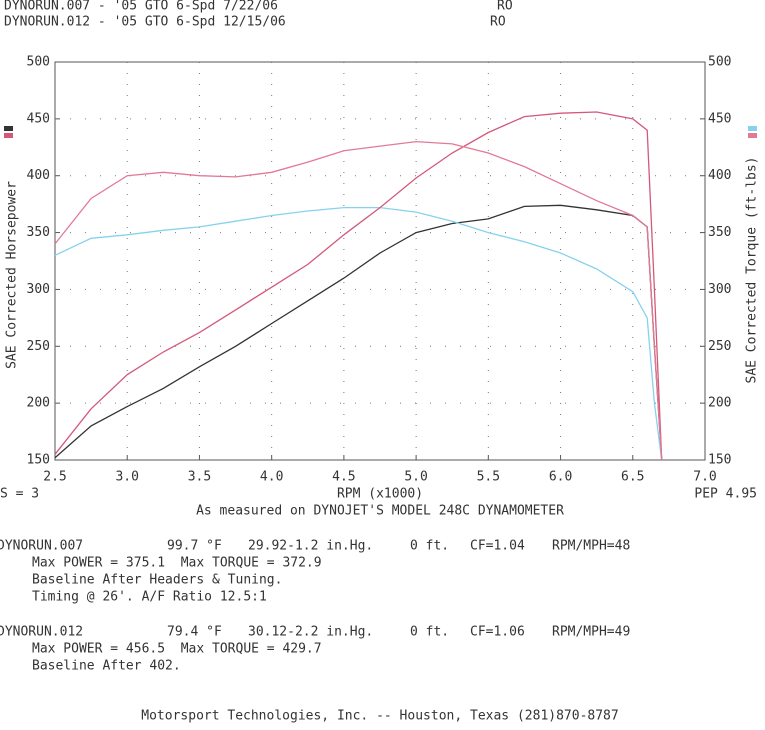 Image resolution: width=765 pixels, height=730 pixels. What do you see at coordinates (310, 546) in the screenshot?
I see `run-field: 29.92-1.2 in.Hg.` at bounding box center [310, 546].